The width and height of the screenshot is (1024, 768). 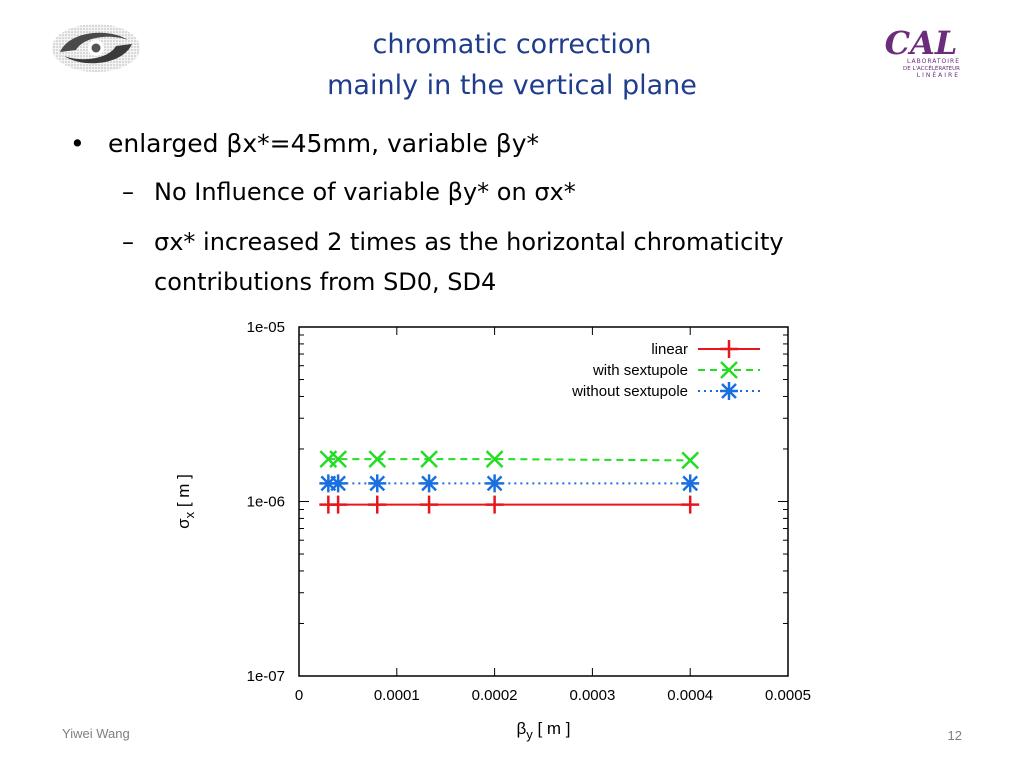 I want to click on y-axis-label: σx [ m ], so click(x=185, y=501).